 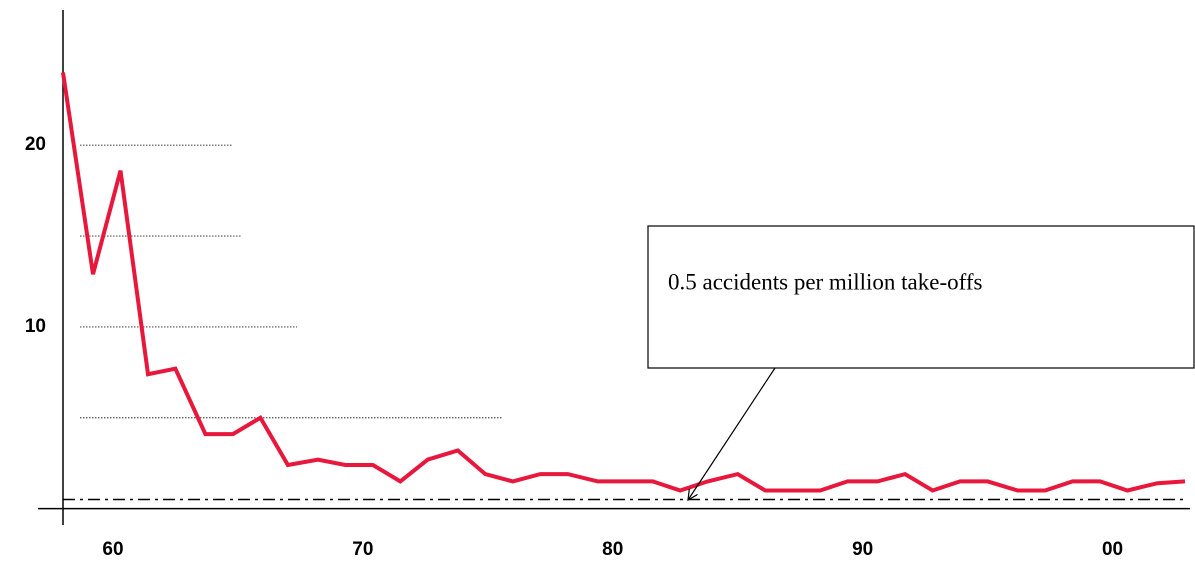 I want to click on annotation-box, so click(x=921, y=297).